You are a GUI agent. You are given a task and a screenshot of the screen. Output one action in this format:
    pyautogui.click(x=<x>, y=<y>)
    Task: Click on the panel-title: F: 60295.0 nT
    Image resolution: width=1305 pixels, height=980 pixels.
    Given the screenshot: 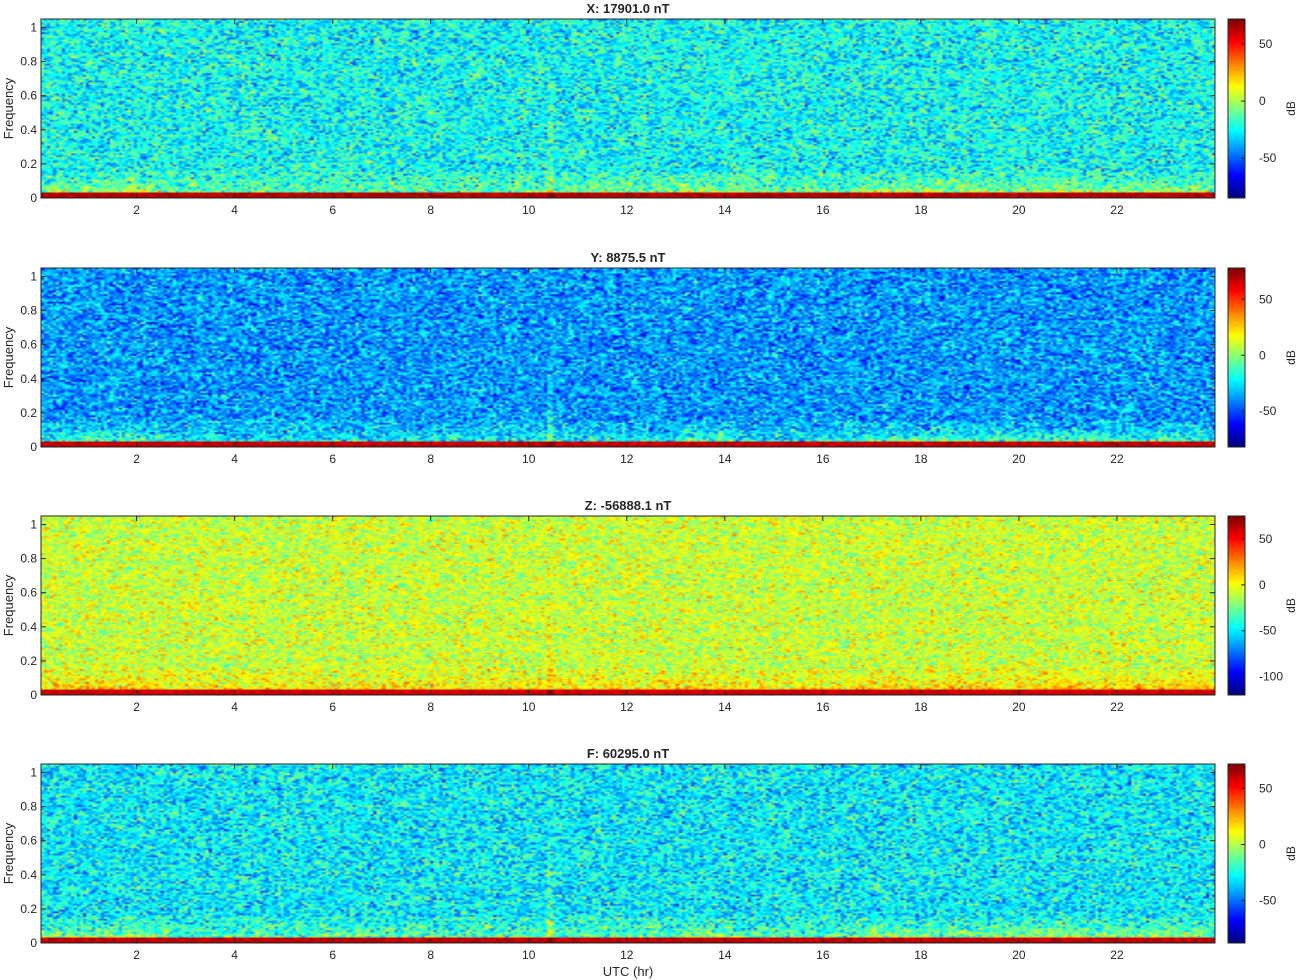 What is the action you would take?
    pyautogui.click(x=628, y=753)
    